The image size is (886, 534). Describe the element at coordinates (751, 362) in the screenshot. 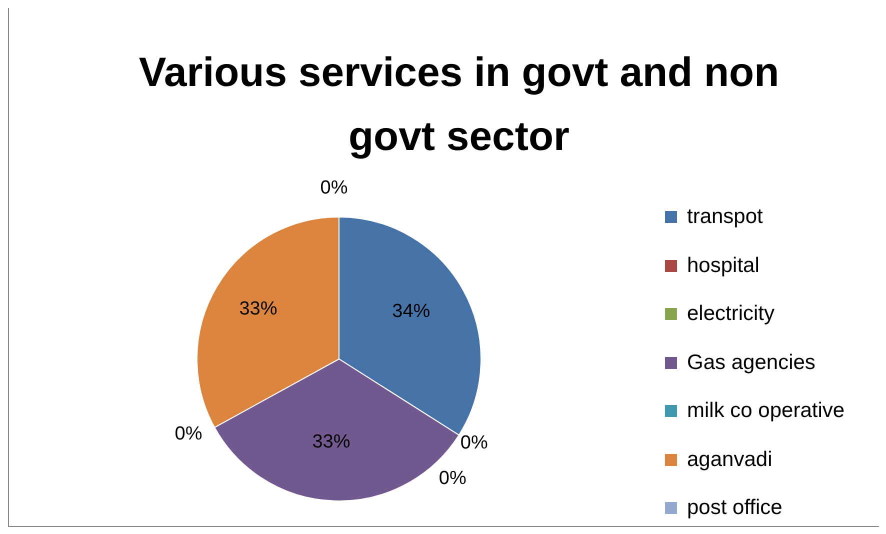

I see `legend-label: Gas agencies` at that location.